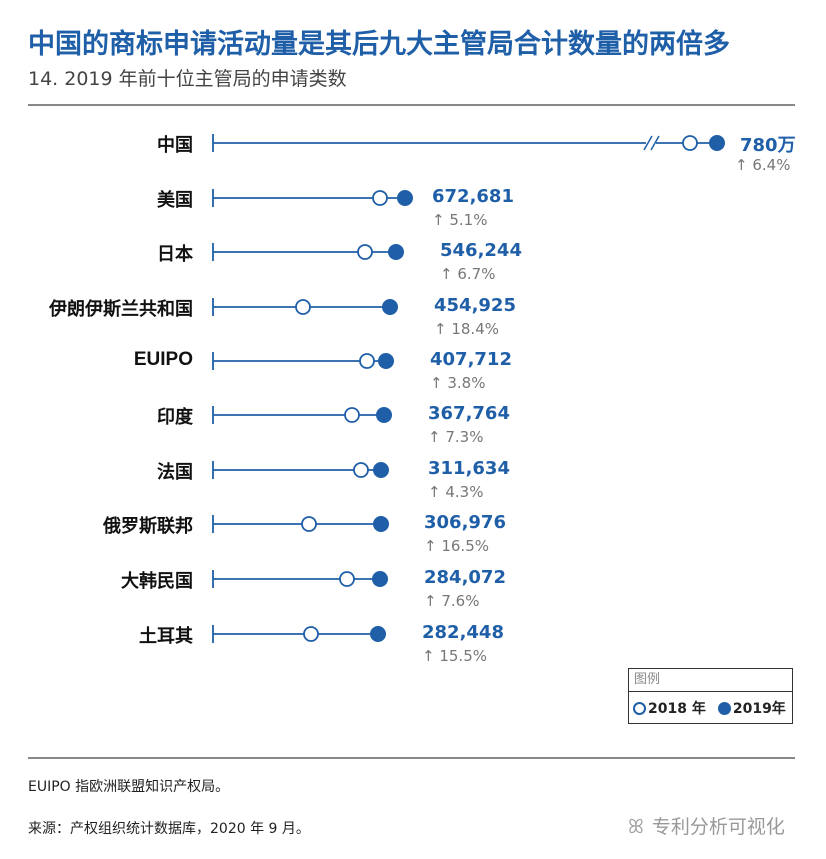 The image size is (826, 859). What do you see at coordinates (710, 680) in the screenshot?
I see `legend-title: 图例` at bounding box center [710, 680].